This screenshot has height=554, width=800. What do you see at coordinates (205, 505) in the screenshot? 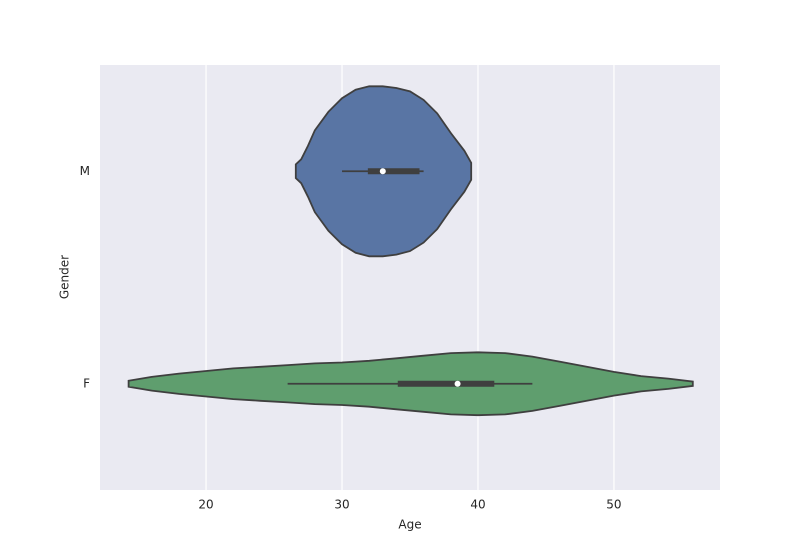
I see `x-tick-label: 20` at bounding box center [205, 505].